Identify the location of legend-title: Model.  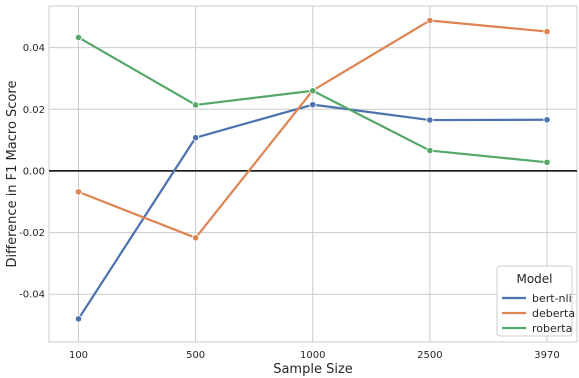
(534, 279).